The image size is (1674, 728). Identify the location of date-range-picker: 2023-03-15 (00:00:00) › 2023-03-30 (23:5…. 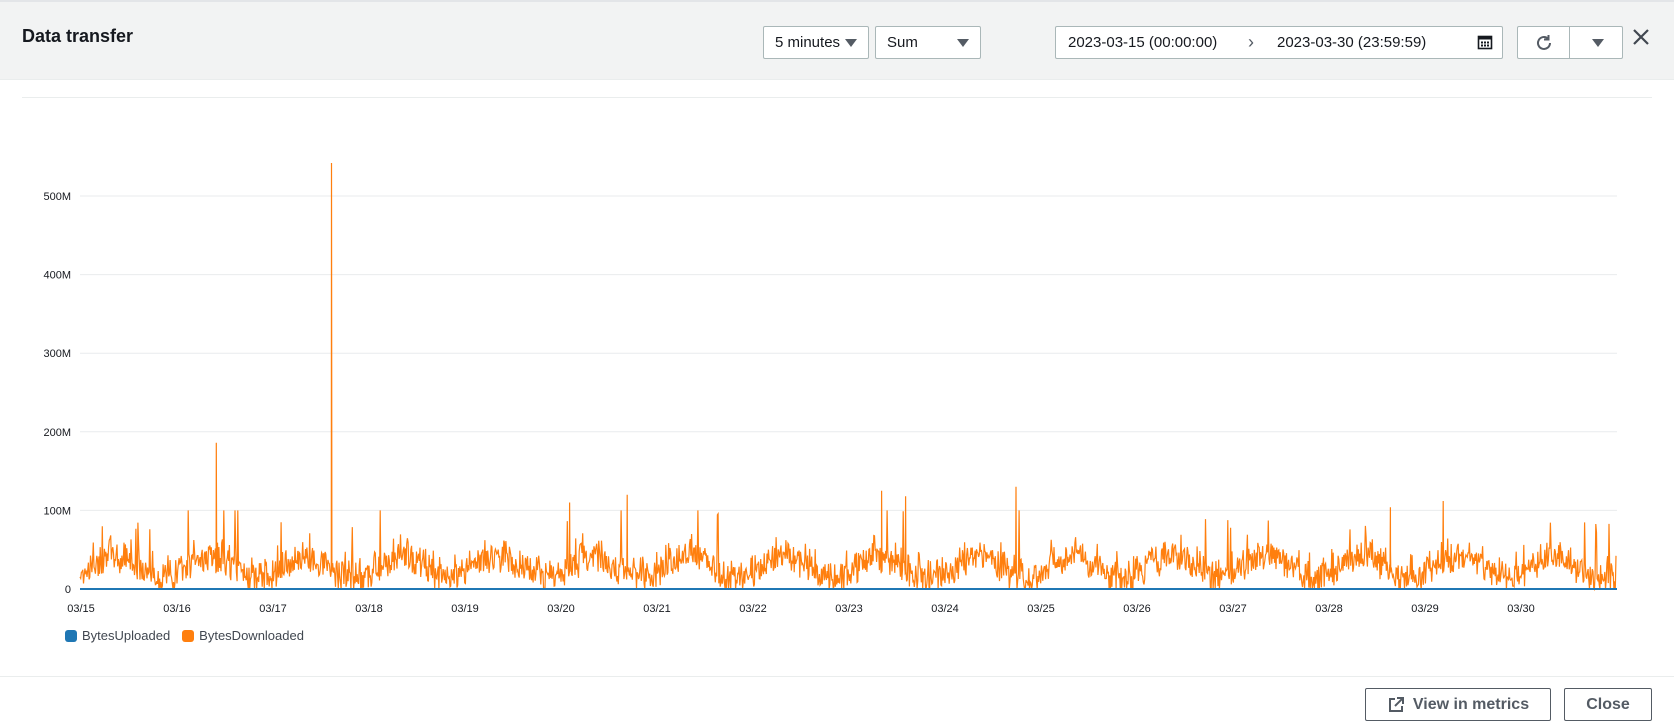
(1279, 42).